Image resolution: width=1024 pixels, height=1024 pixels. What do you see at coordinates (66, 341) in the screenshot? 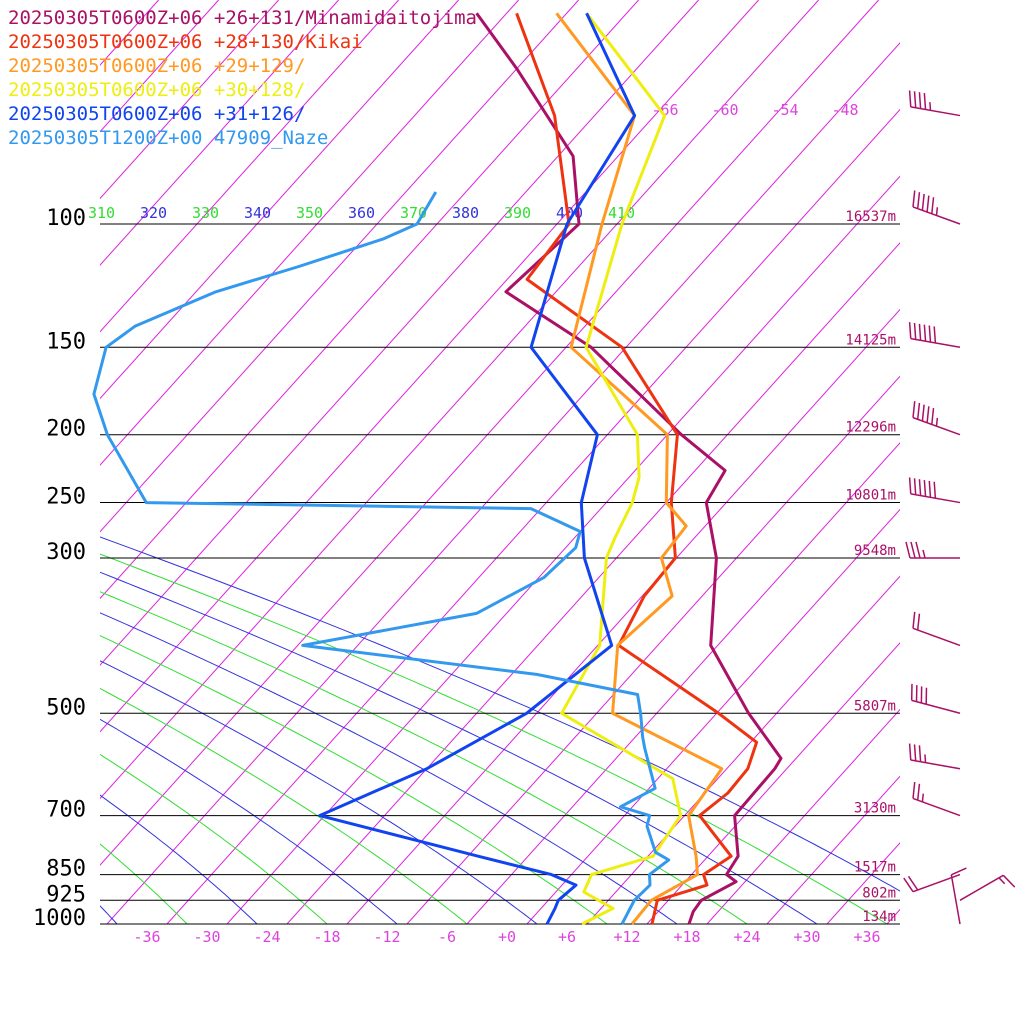
I see `pressure-label: 150` at bounding box center [66, 341].